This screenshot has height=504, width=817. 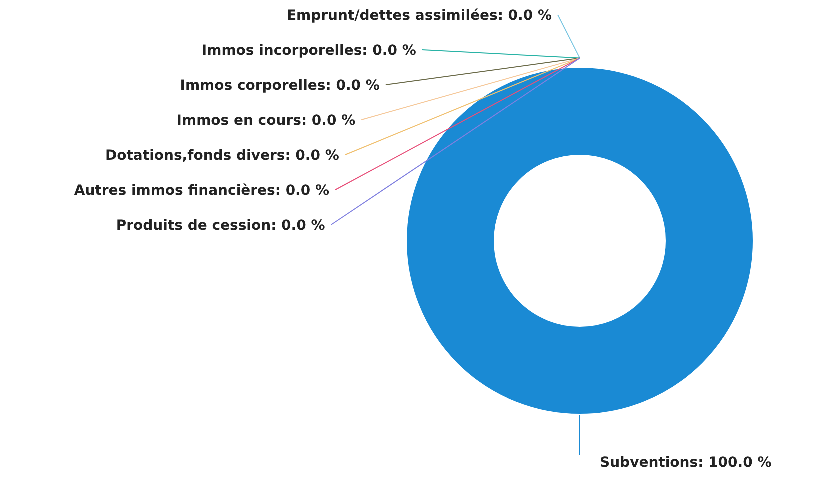 What do you see at coordinates (196, 156) in the screenshot?
I see `category-label: Dotations,fonds divers` at bounding box center [196, 156].